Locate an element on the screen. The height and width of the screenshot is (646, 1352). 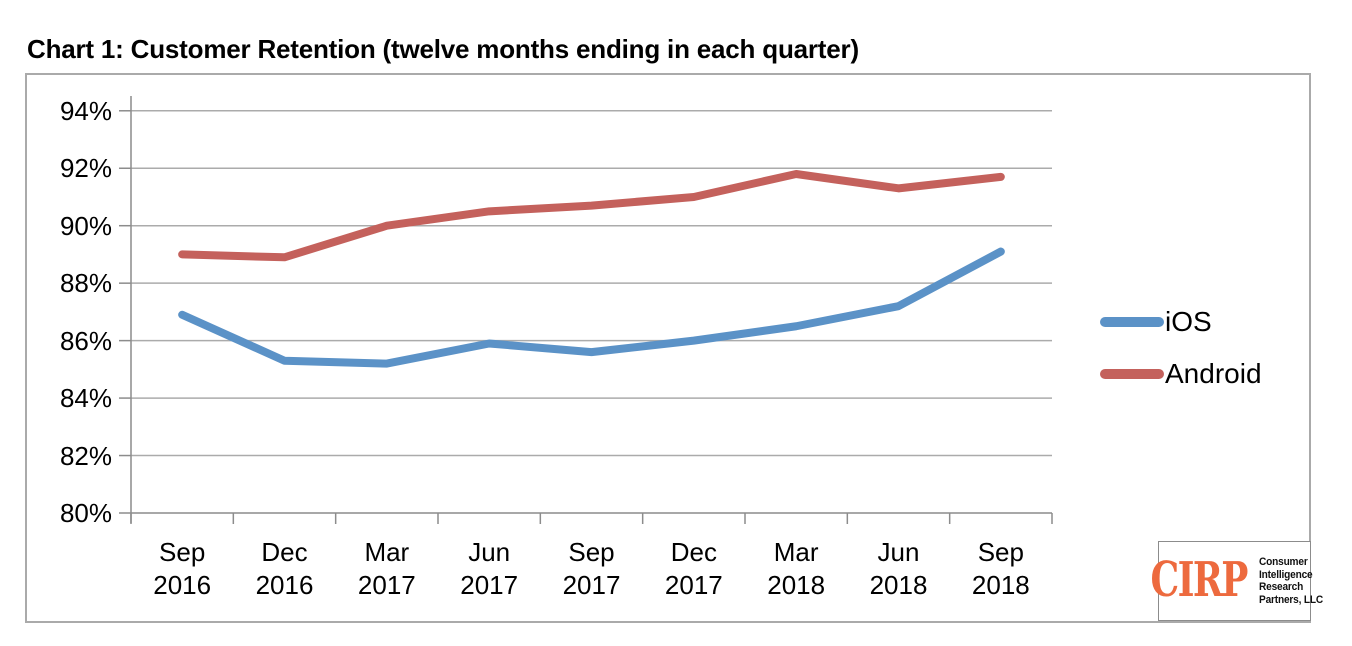
x-axis-tick-label: Jun 2017 is located at coordinates (489, 568).